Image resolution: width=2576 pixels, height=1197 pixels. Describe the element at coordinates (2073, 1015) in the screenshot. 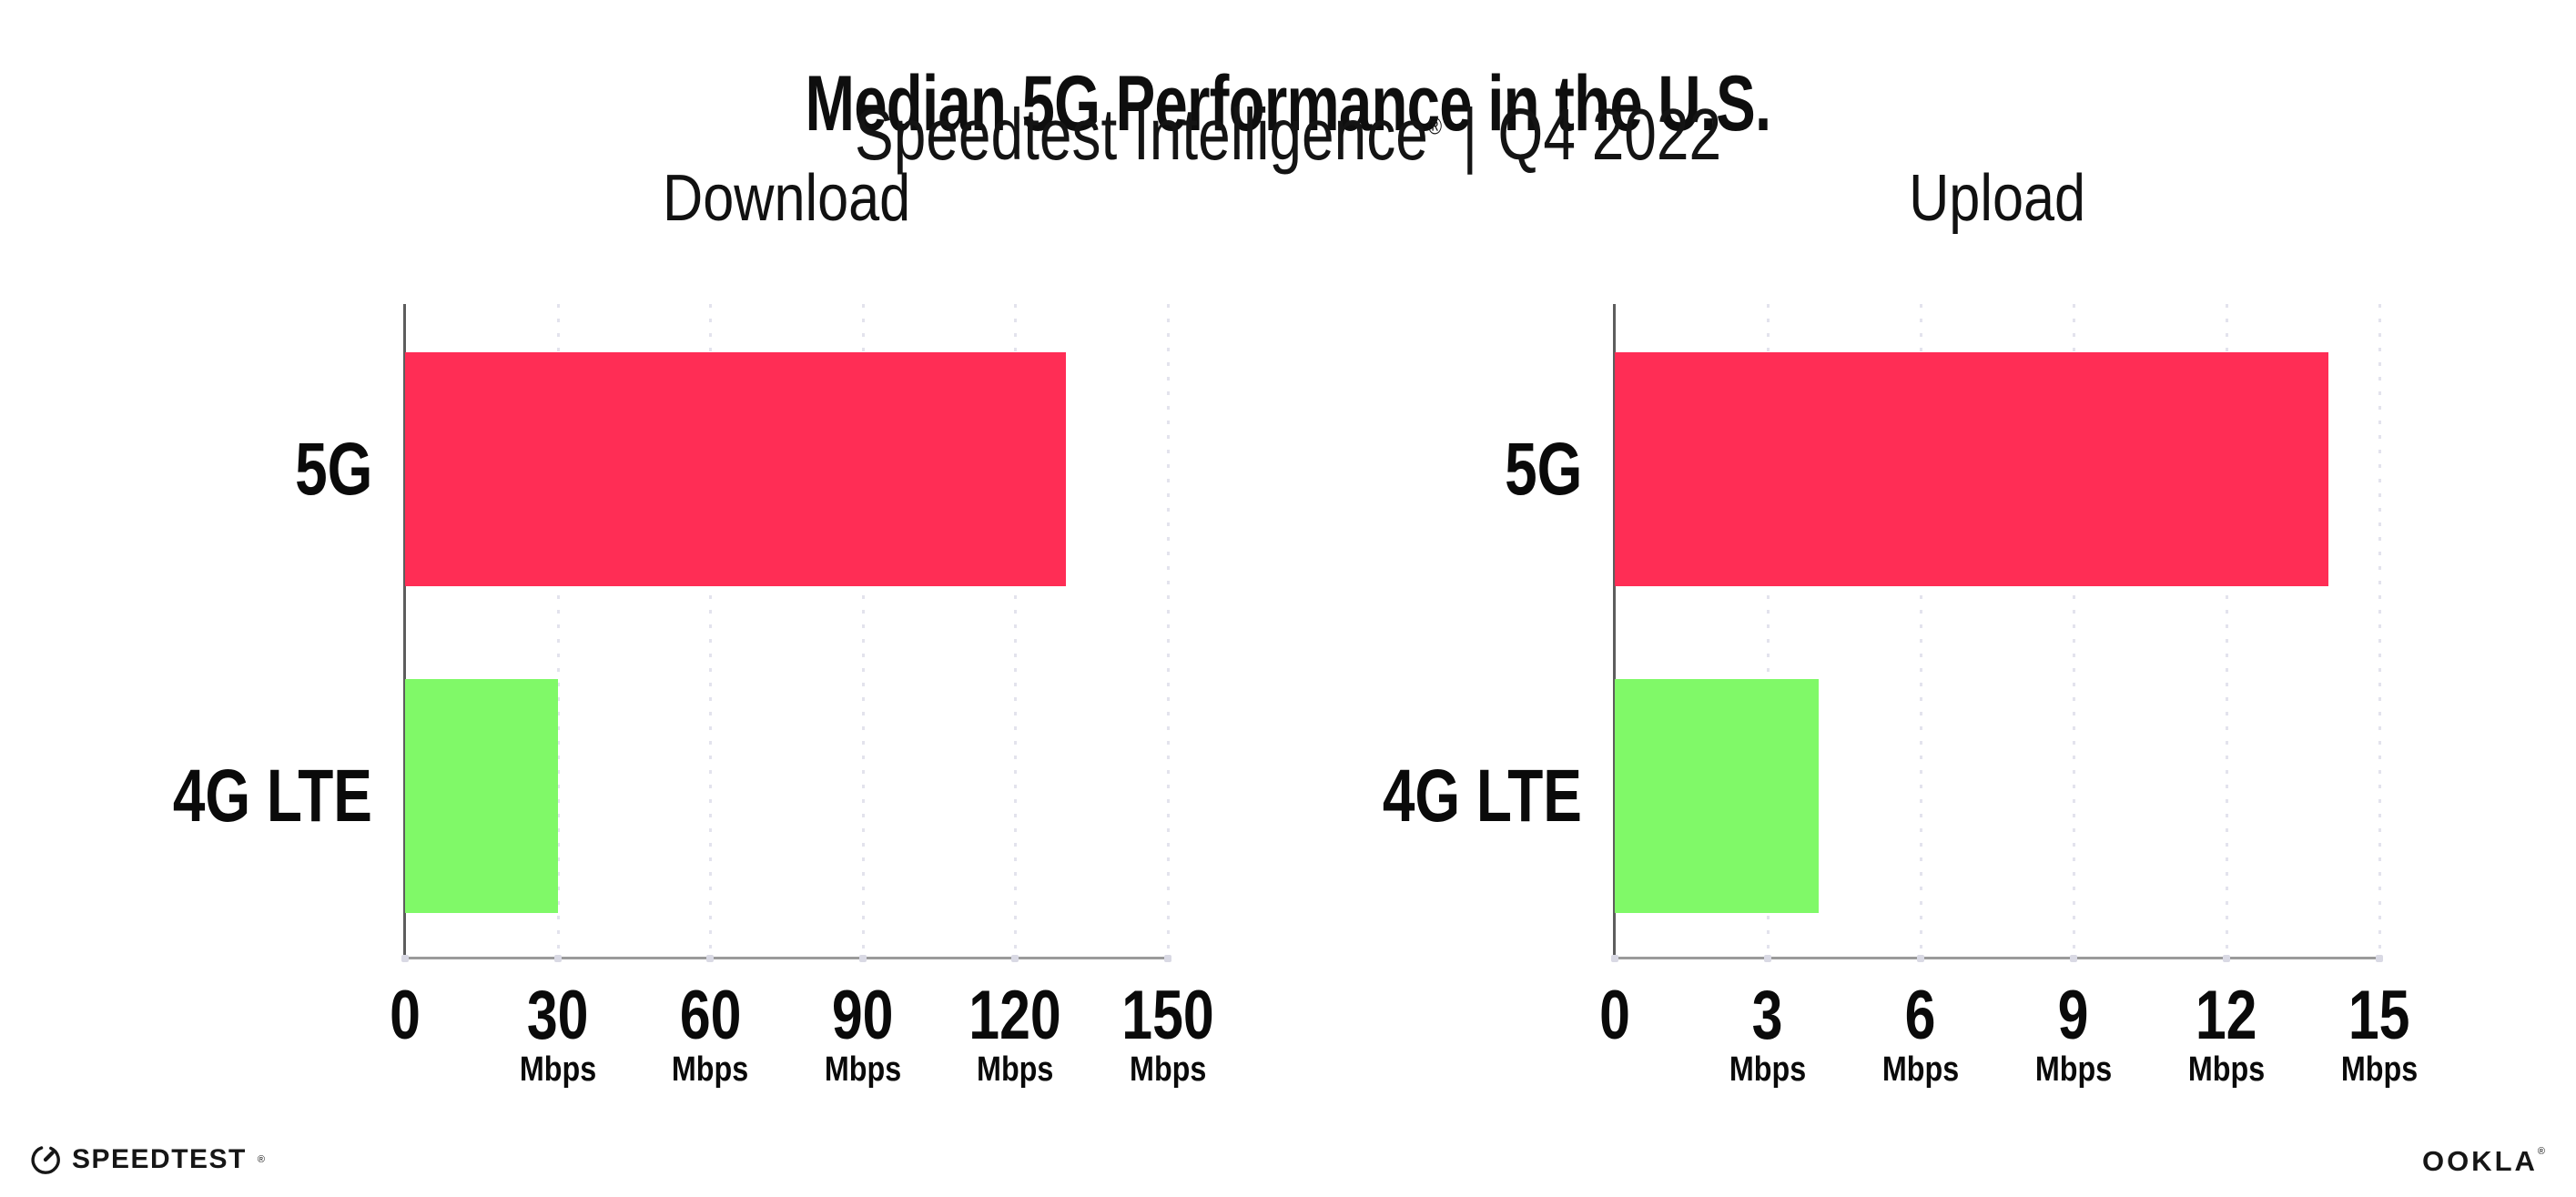

I see `x-tick-value: 9` at that location.